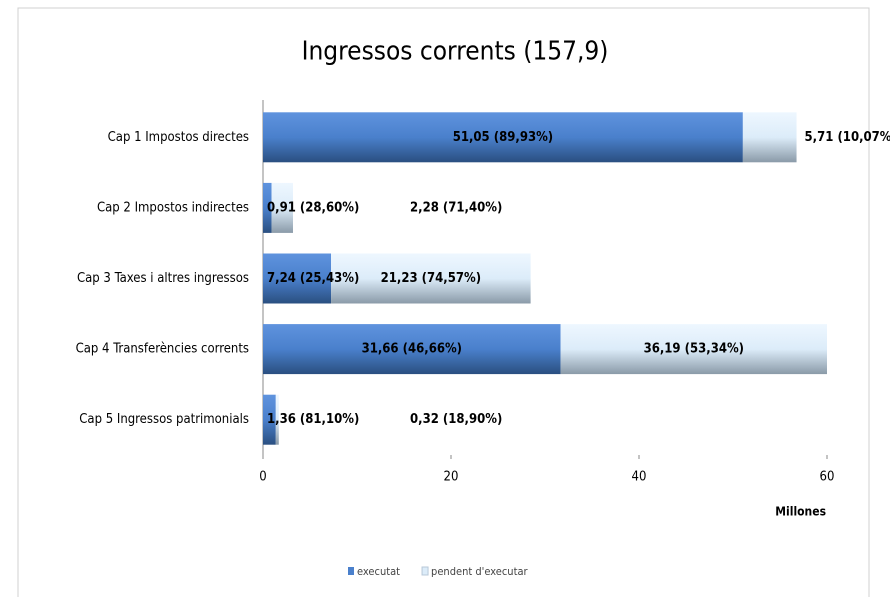 The image size is (890, 601). Describe the element at coordinates (455, 52) in the screenshot. I see `chart-title: Ingressos corrents (157,9)` at that location.